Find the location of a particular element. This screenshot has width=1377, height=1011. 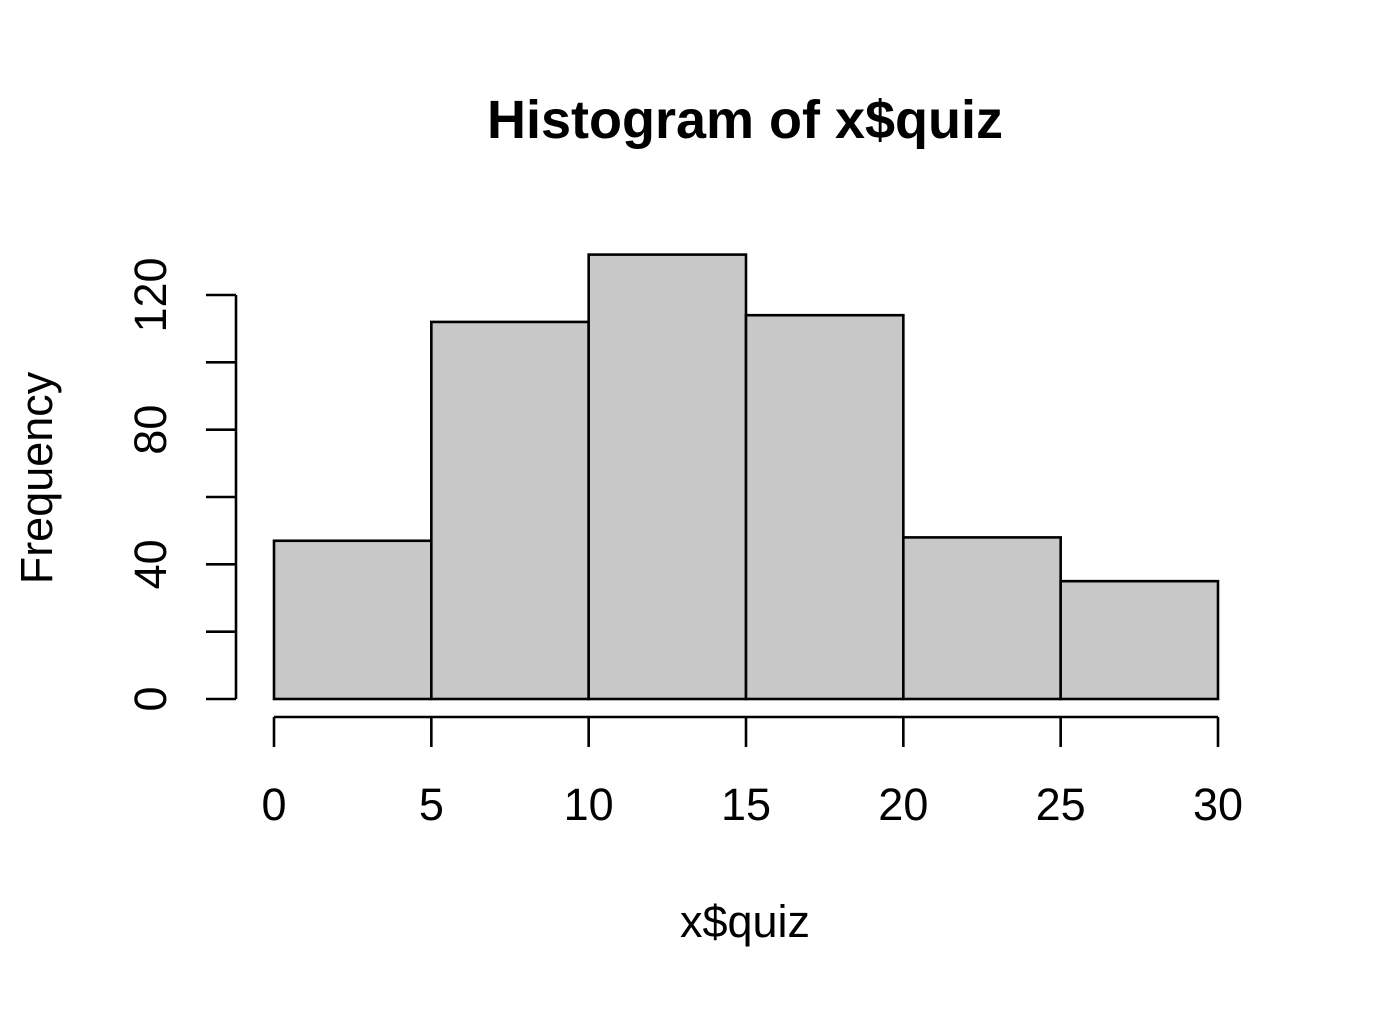

y-axis: 0 40 80 120 is located at coordinates (181, 484).